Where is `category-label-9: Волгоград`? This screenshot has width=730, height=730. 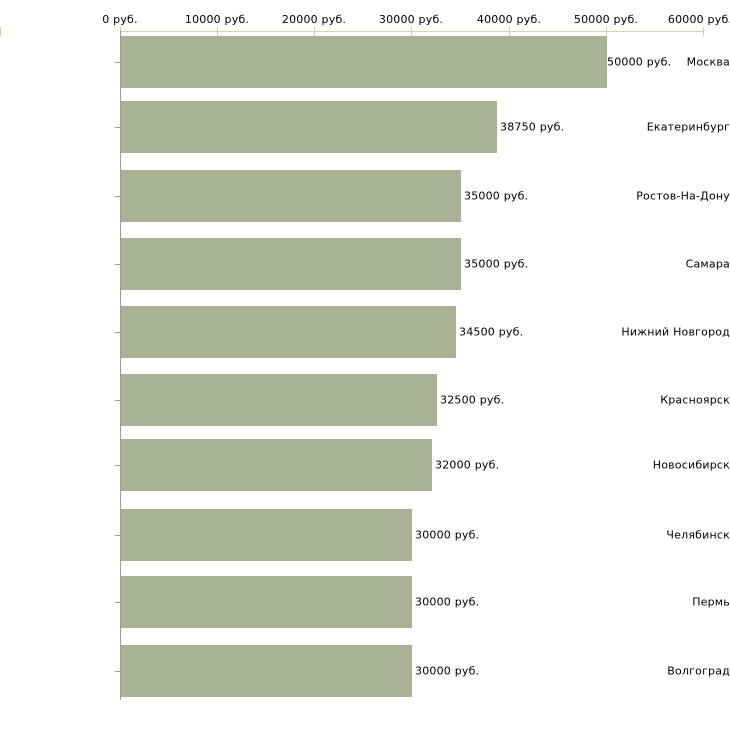 category-label-9: Волгоград is located at coordinates (698, 671).